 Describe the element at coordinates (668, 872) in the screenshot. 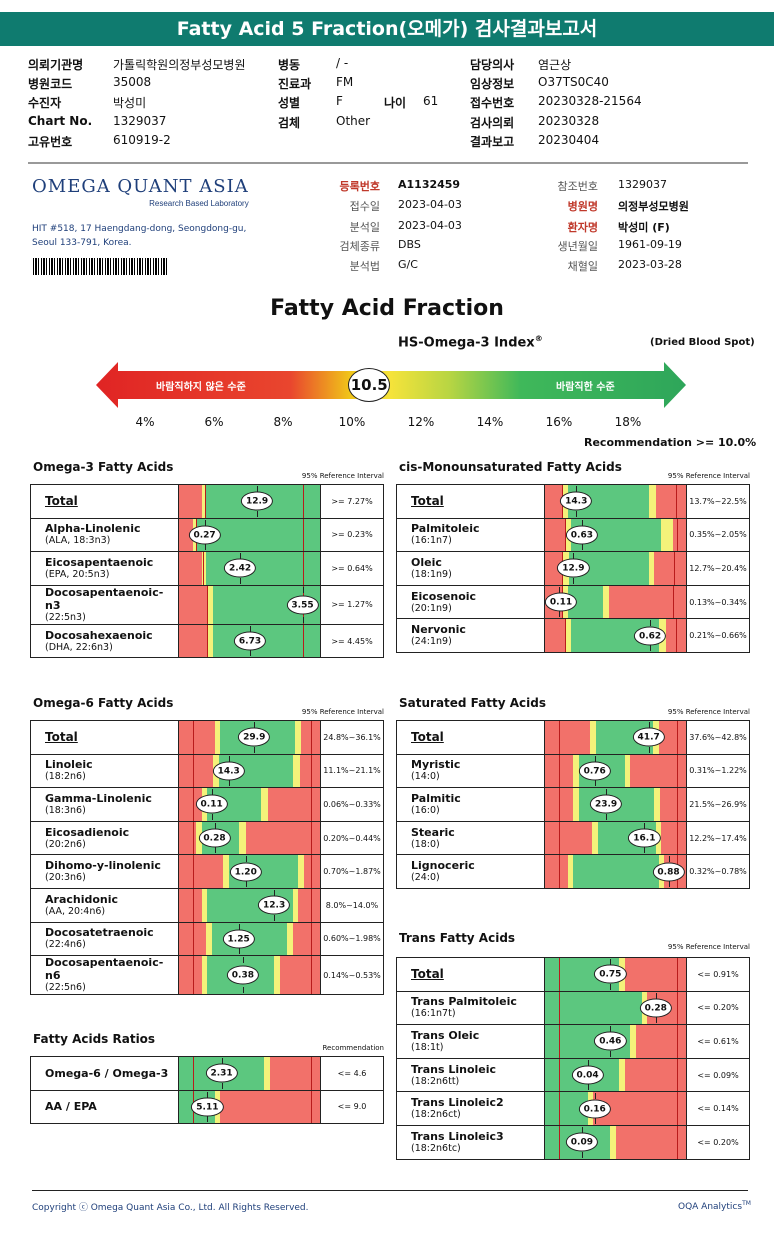

I see `value-bubble: 0.88` at that location.